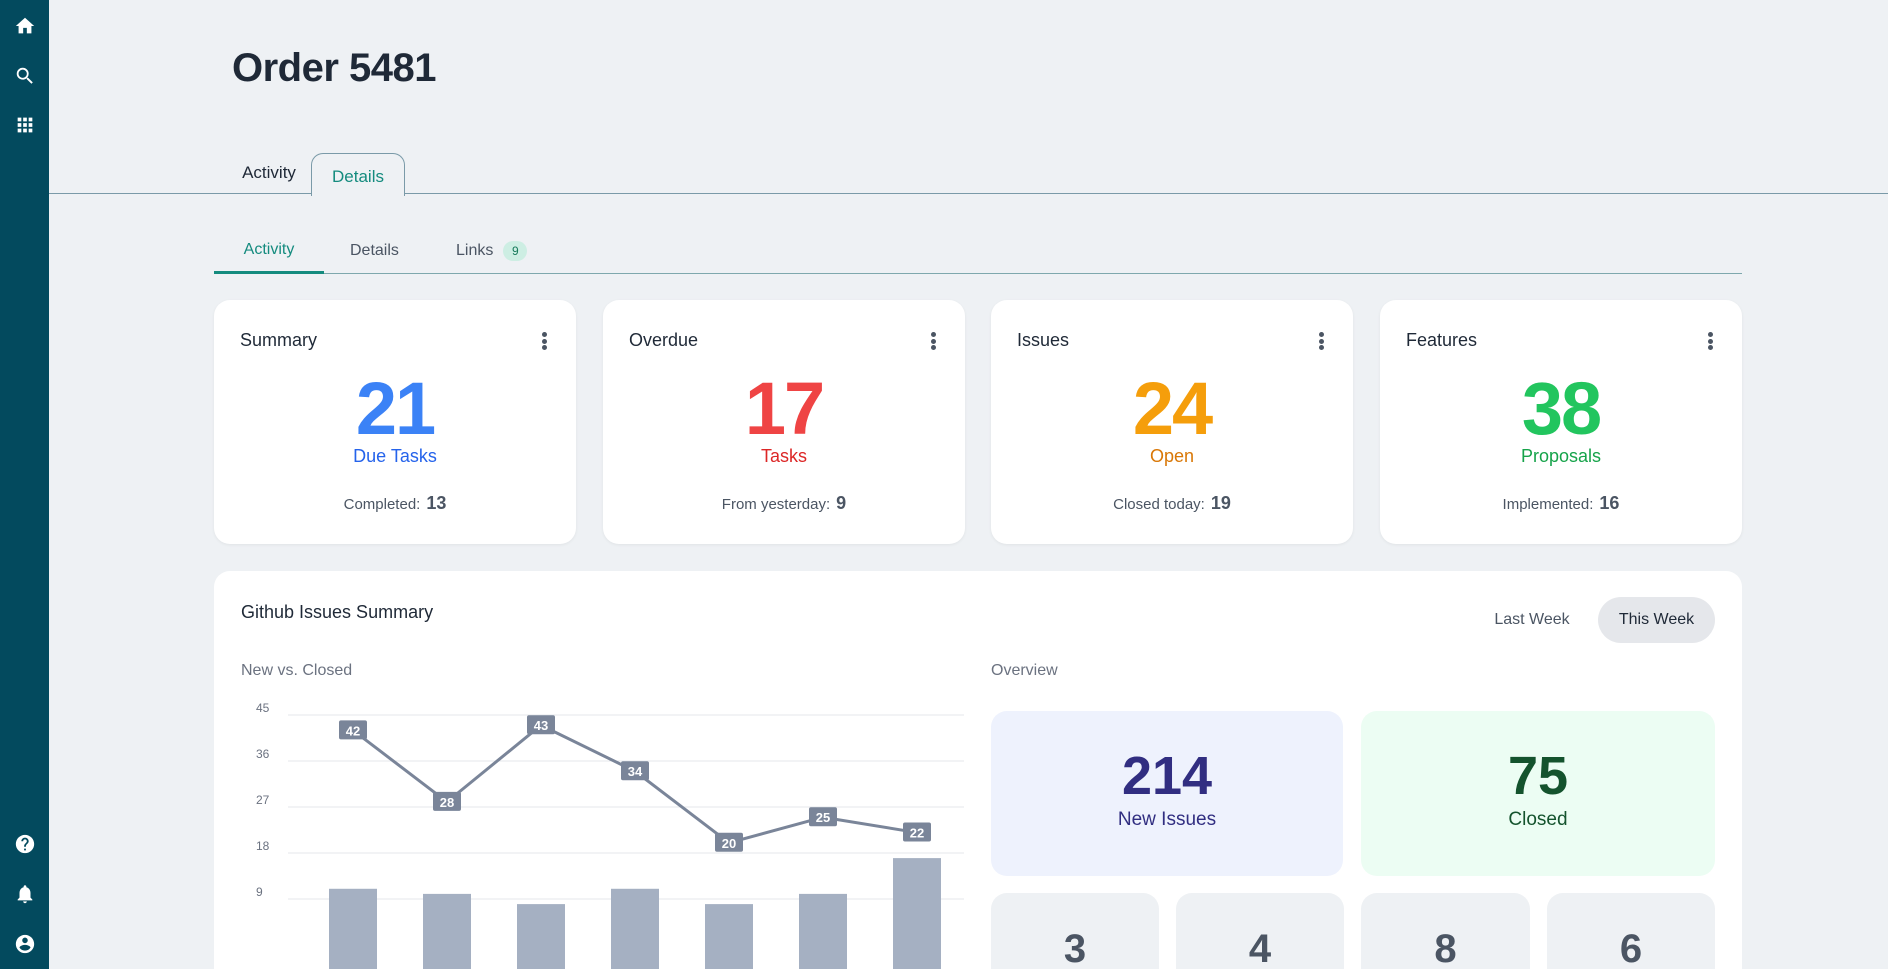 The image size is (1888, 969). I want to click on card-value: 21, so click(395, 408).